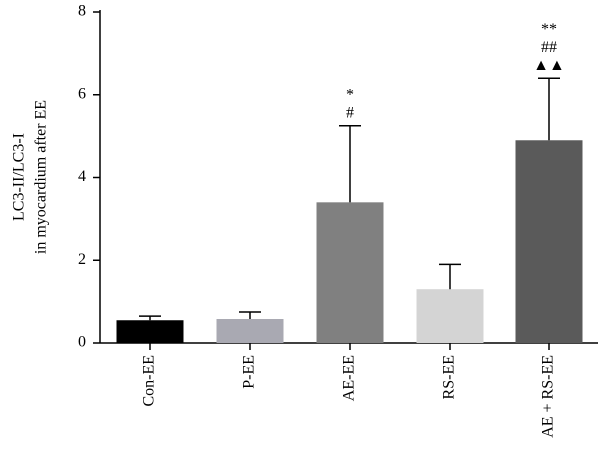 This screenshot has height=461, width=600. I want to click on y-tick-label: 4, so click(82, 176).